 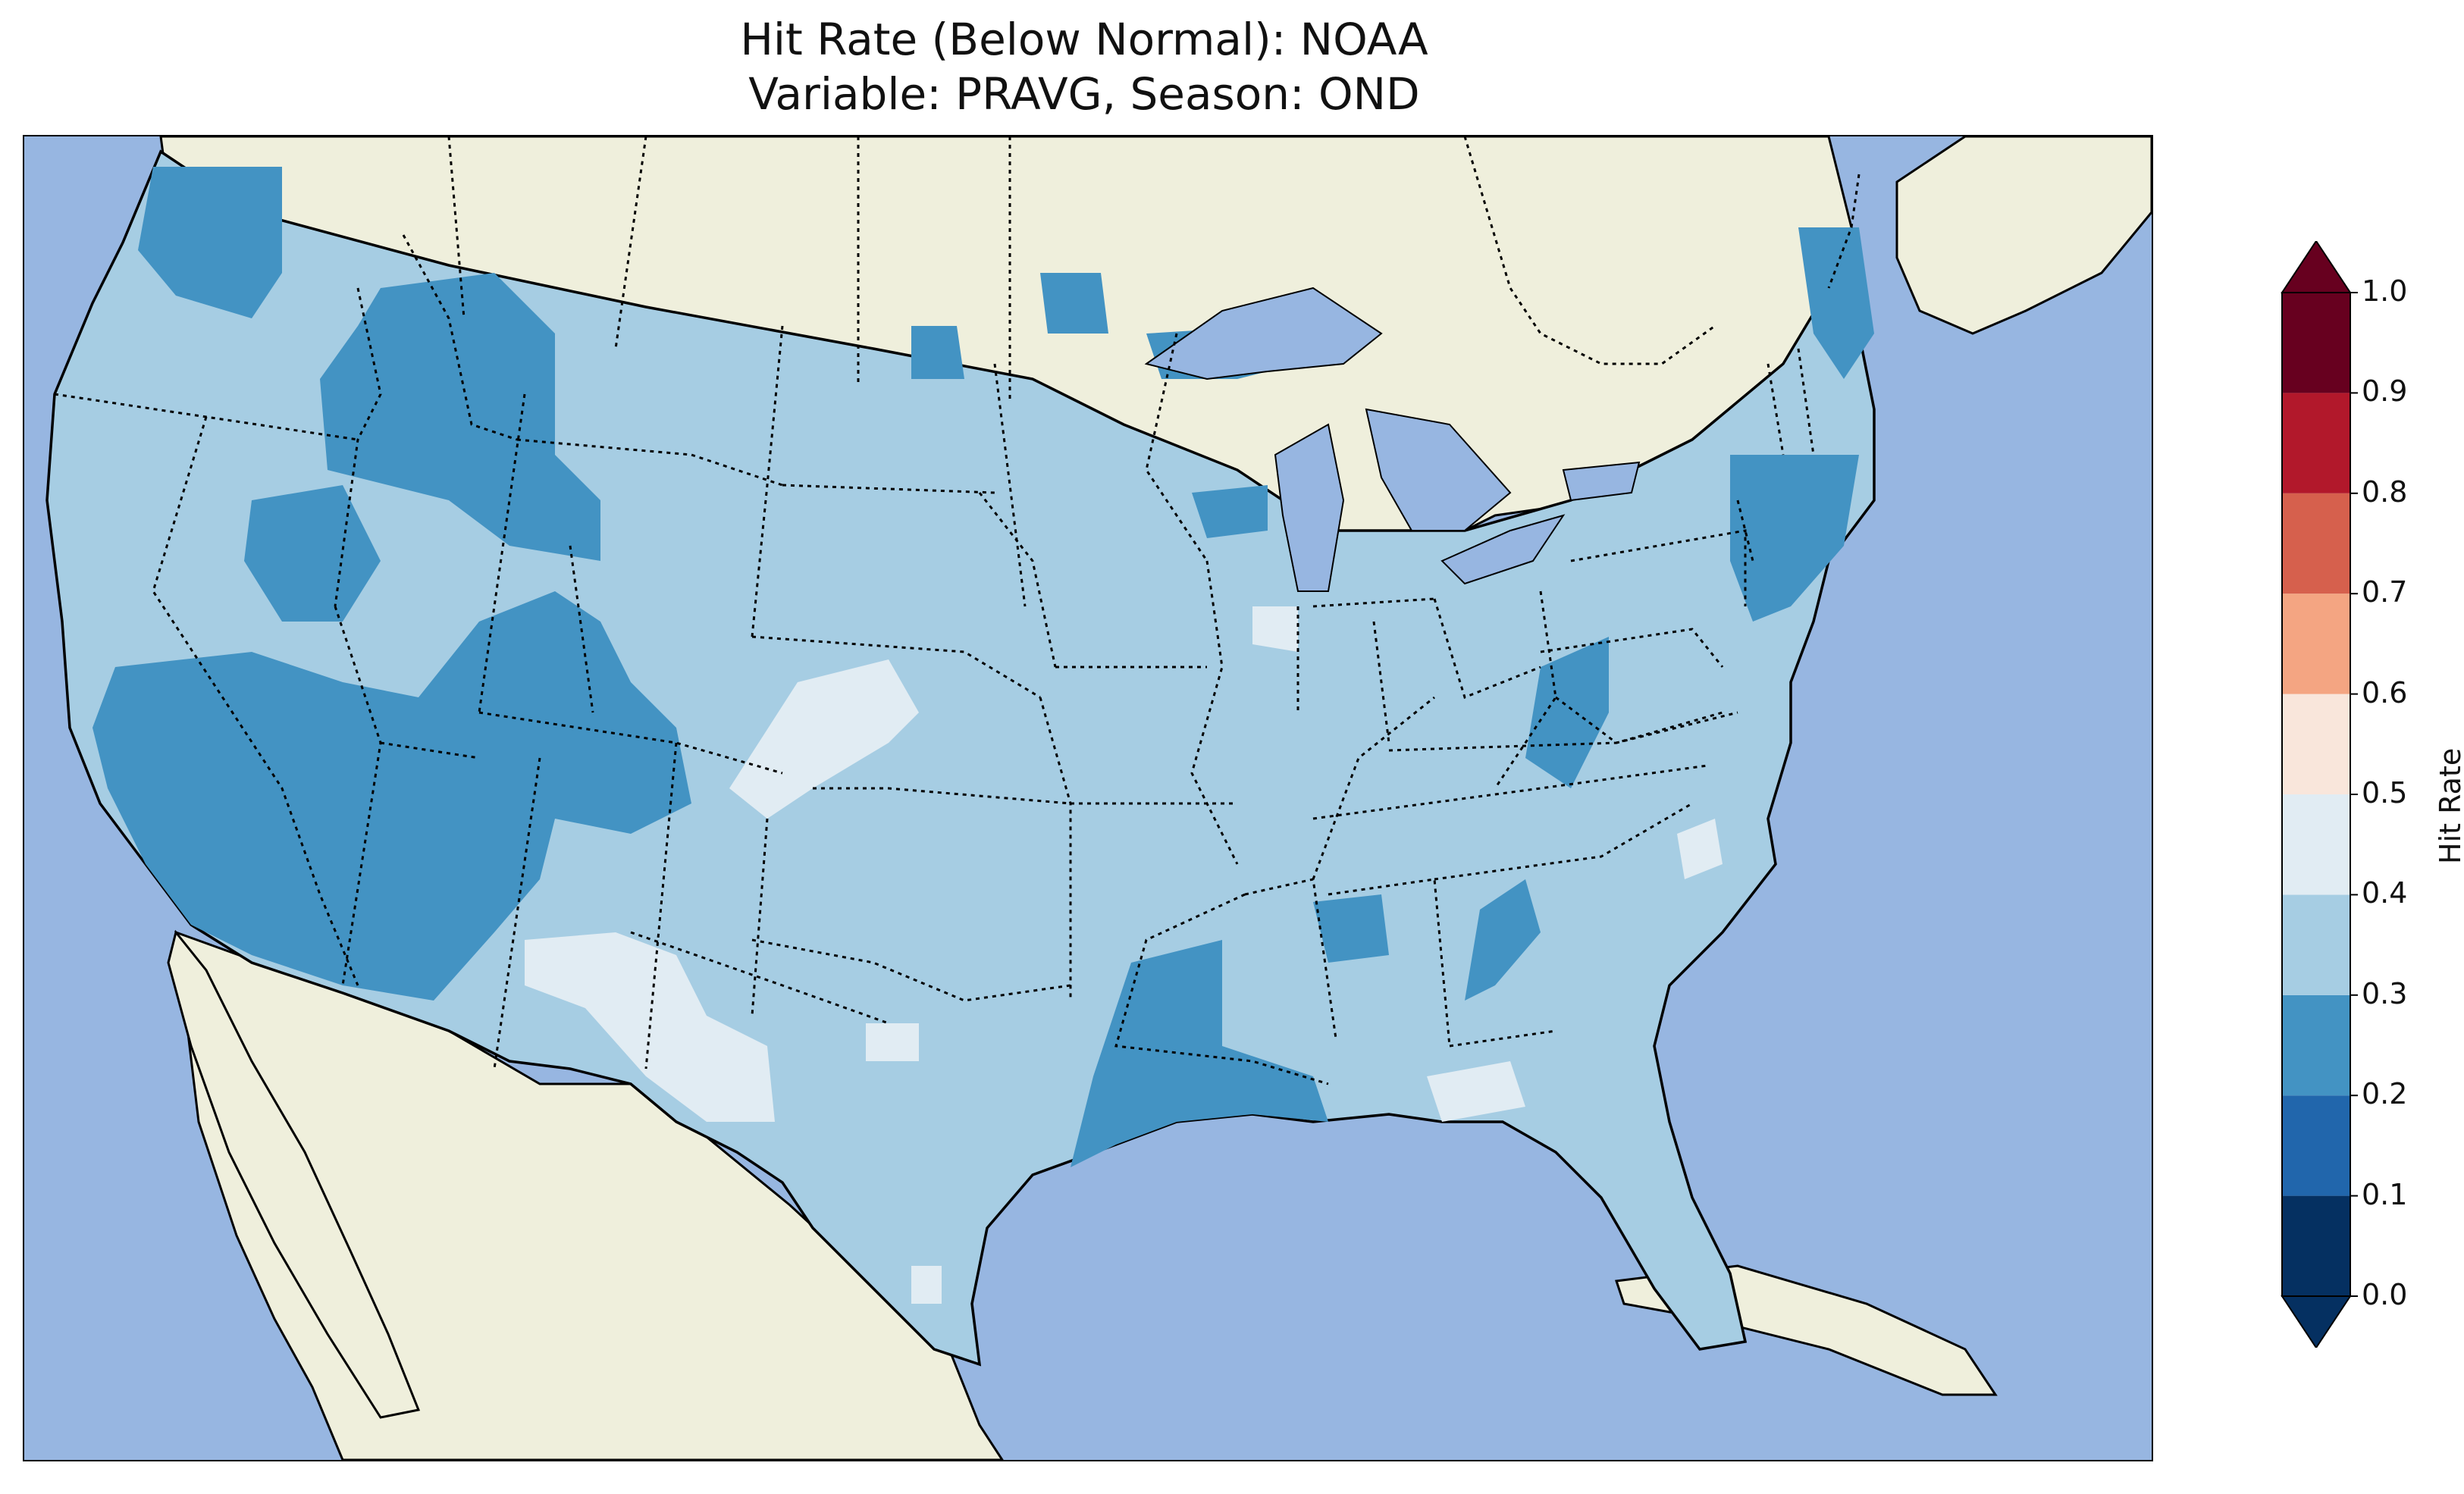 What do you see at coordinates (2385, 692) in the screenshot?
I see `colorbar-tick-label: 0.6` at bounding box center [2385, 692].